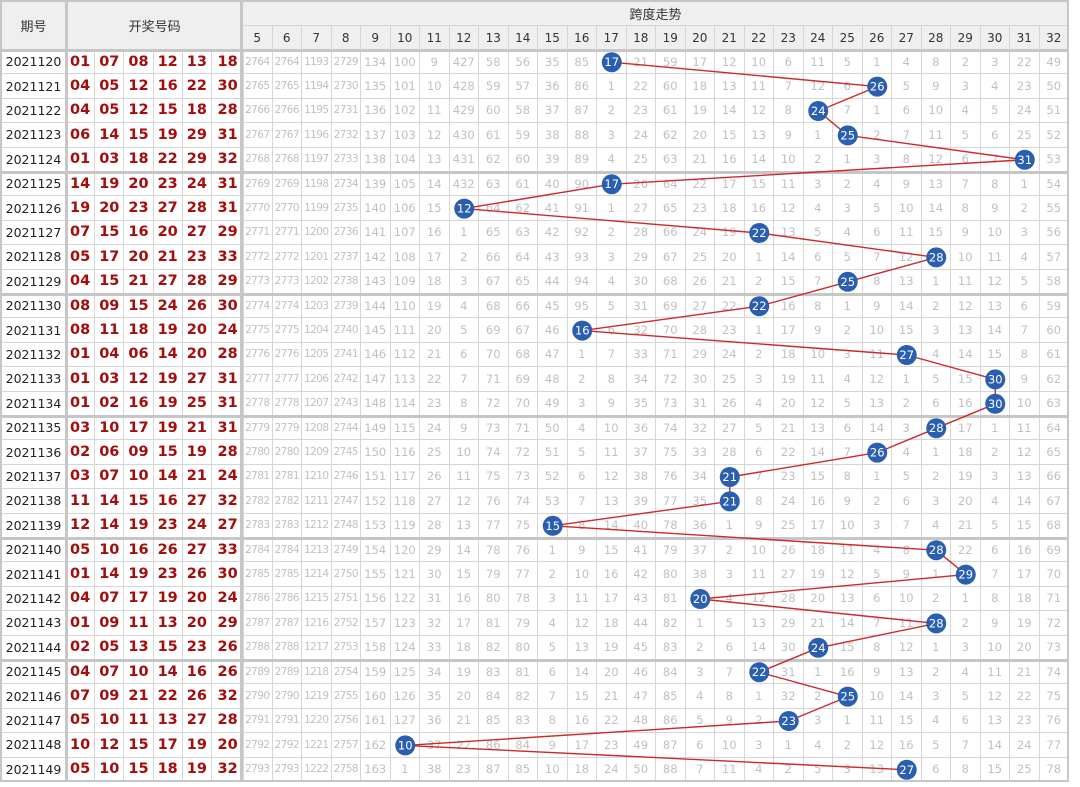 The image size is (1080, 787). Describe the element at coordinates (494, 501) in the screenshot. I see `omission-cell: 76` at that location.